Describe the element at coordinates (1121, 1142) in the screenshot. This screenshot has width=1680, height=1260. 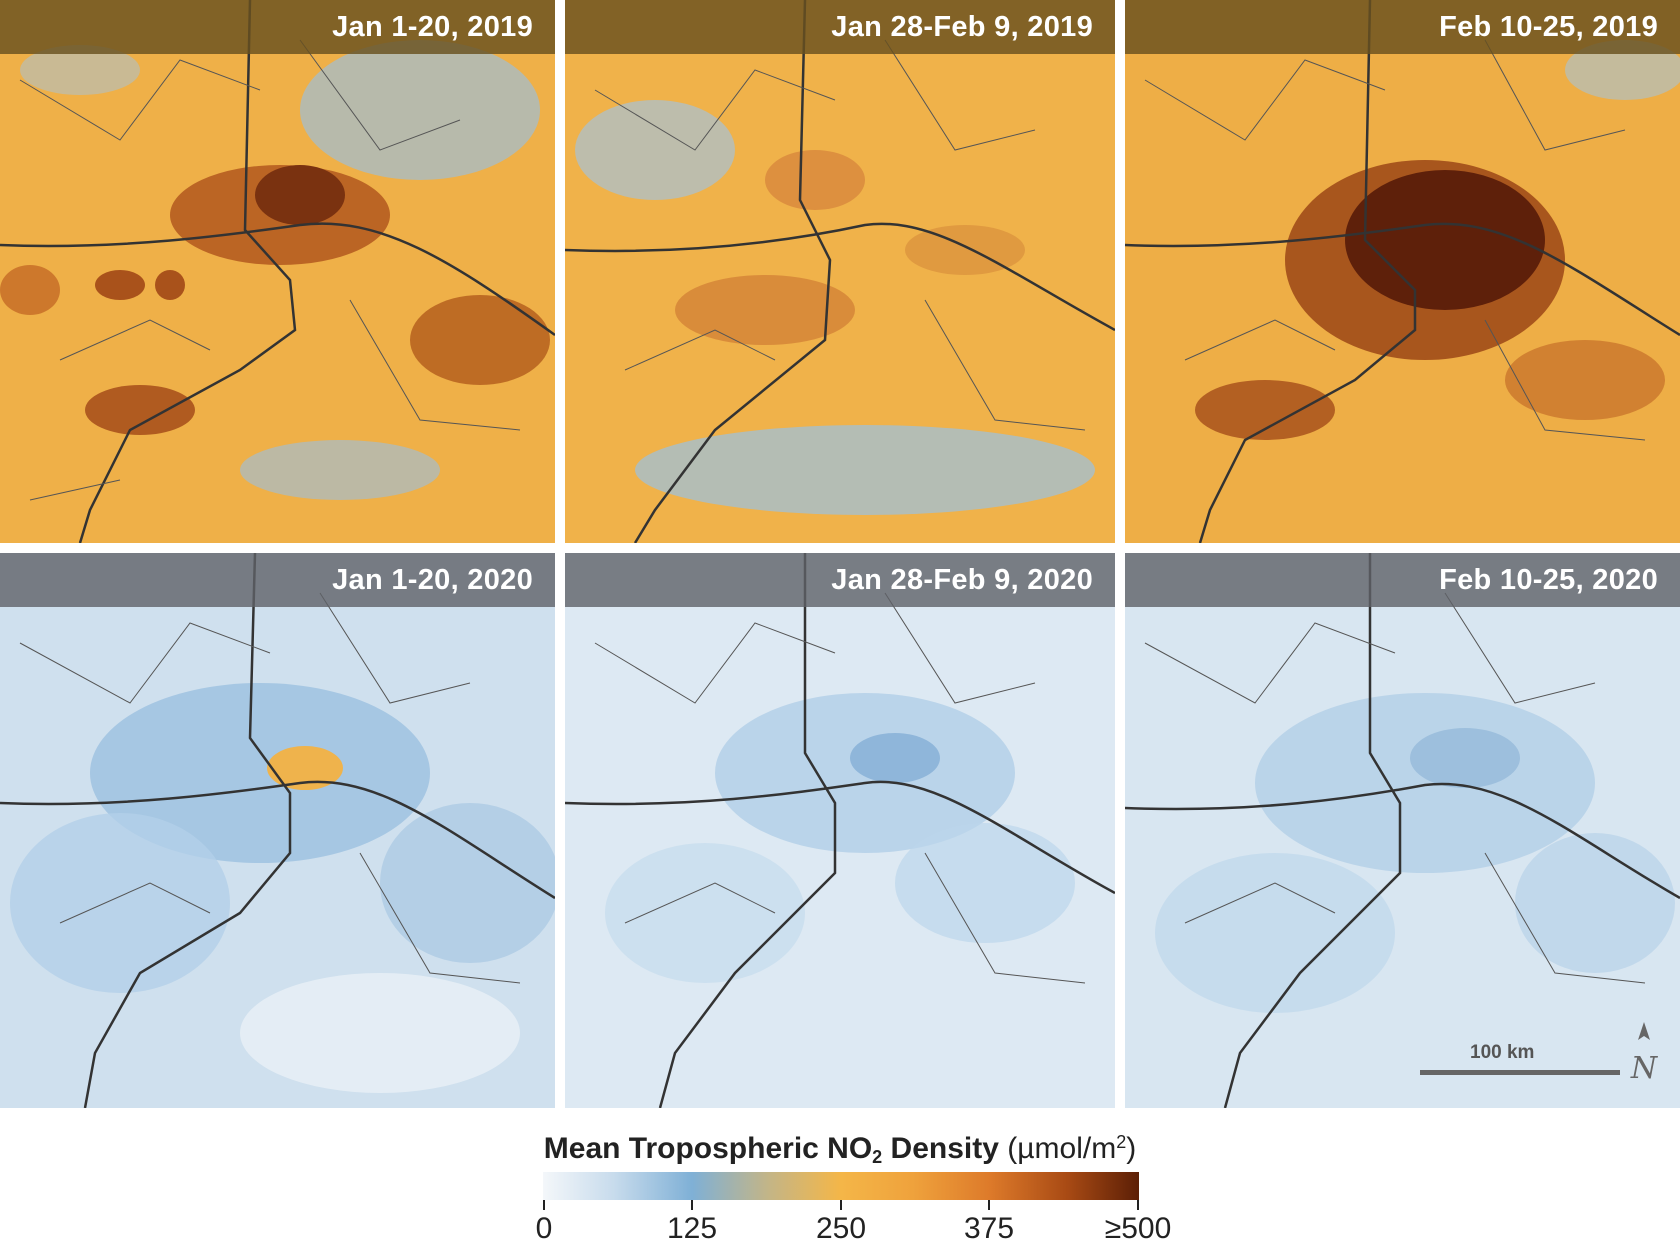
I see `legend-unit-sup: 2` at that location.